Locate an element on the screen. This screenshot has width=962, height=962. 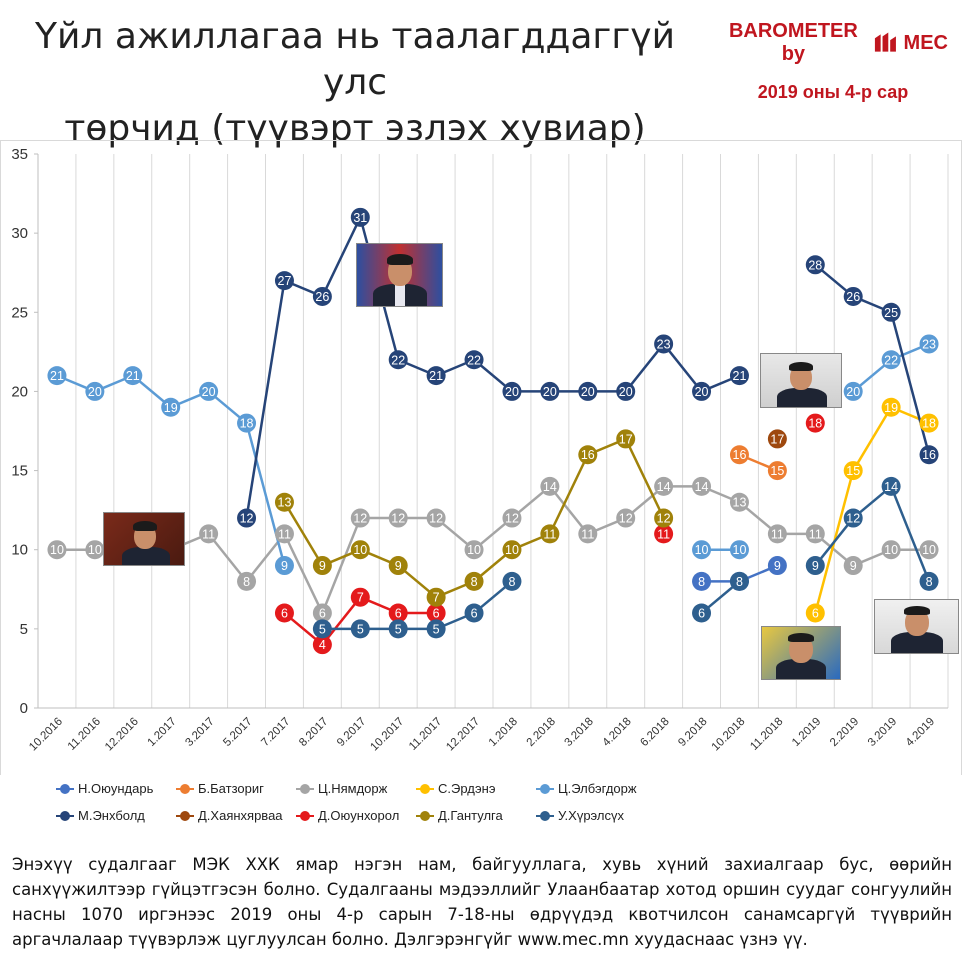
data-point: 18 is located at coordinates (815, 423).